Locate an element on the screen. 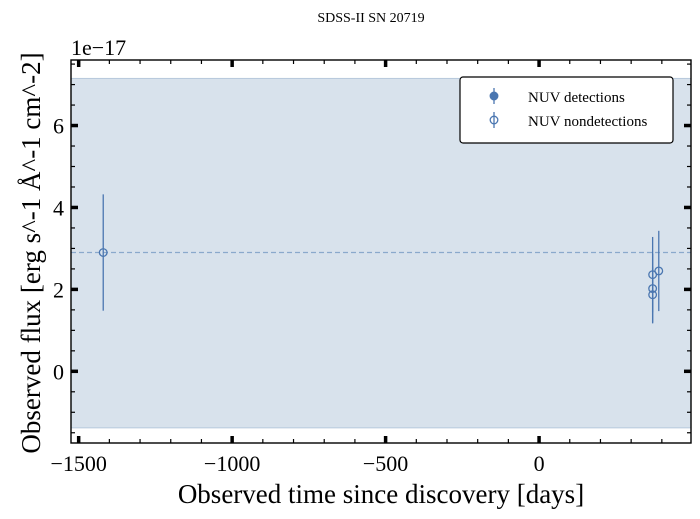 Image resolution: width=700 pixels, height=519 pixels. y-offset-label: 1e−17 is located at coordinates (98, 47).